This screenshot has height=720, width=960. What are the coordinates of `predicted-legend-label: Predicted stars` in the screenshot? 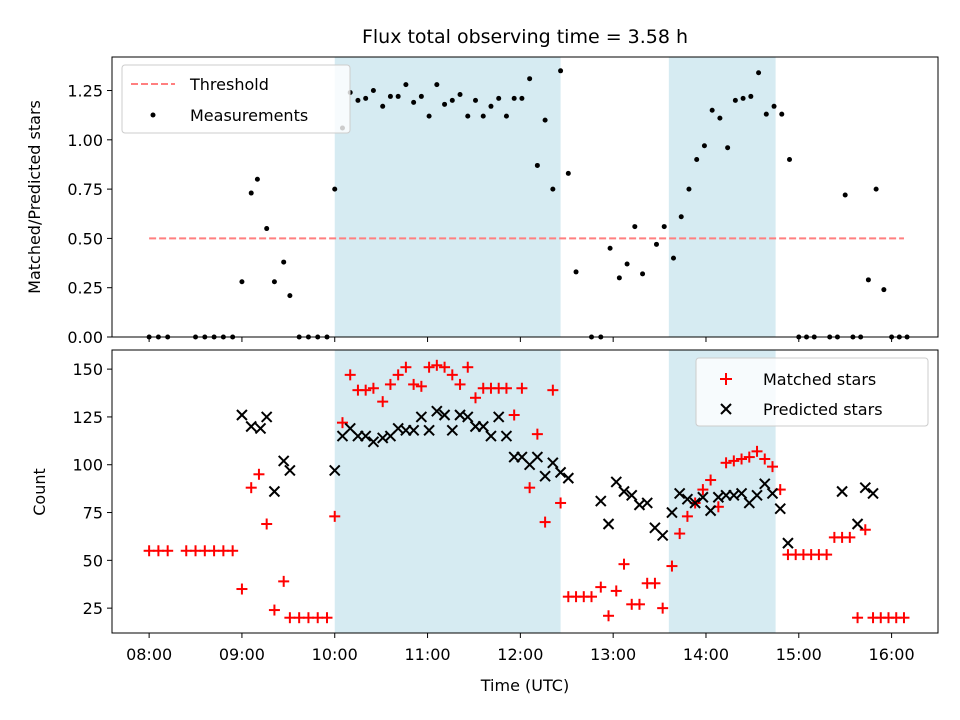 It's located at (823, 409).